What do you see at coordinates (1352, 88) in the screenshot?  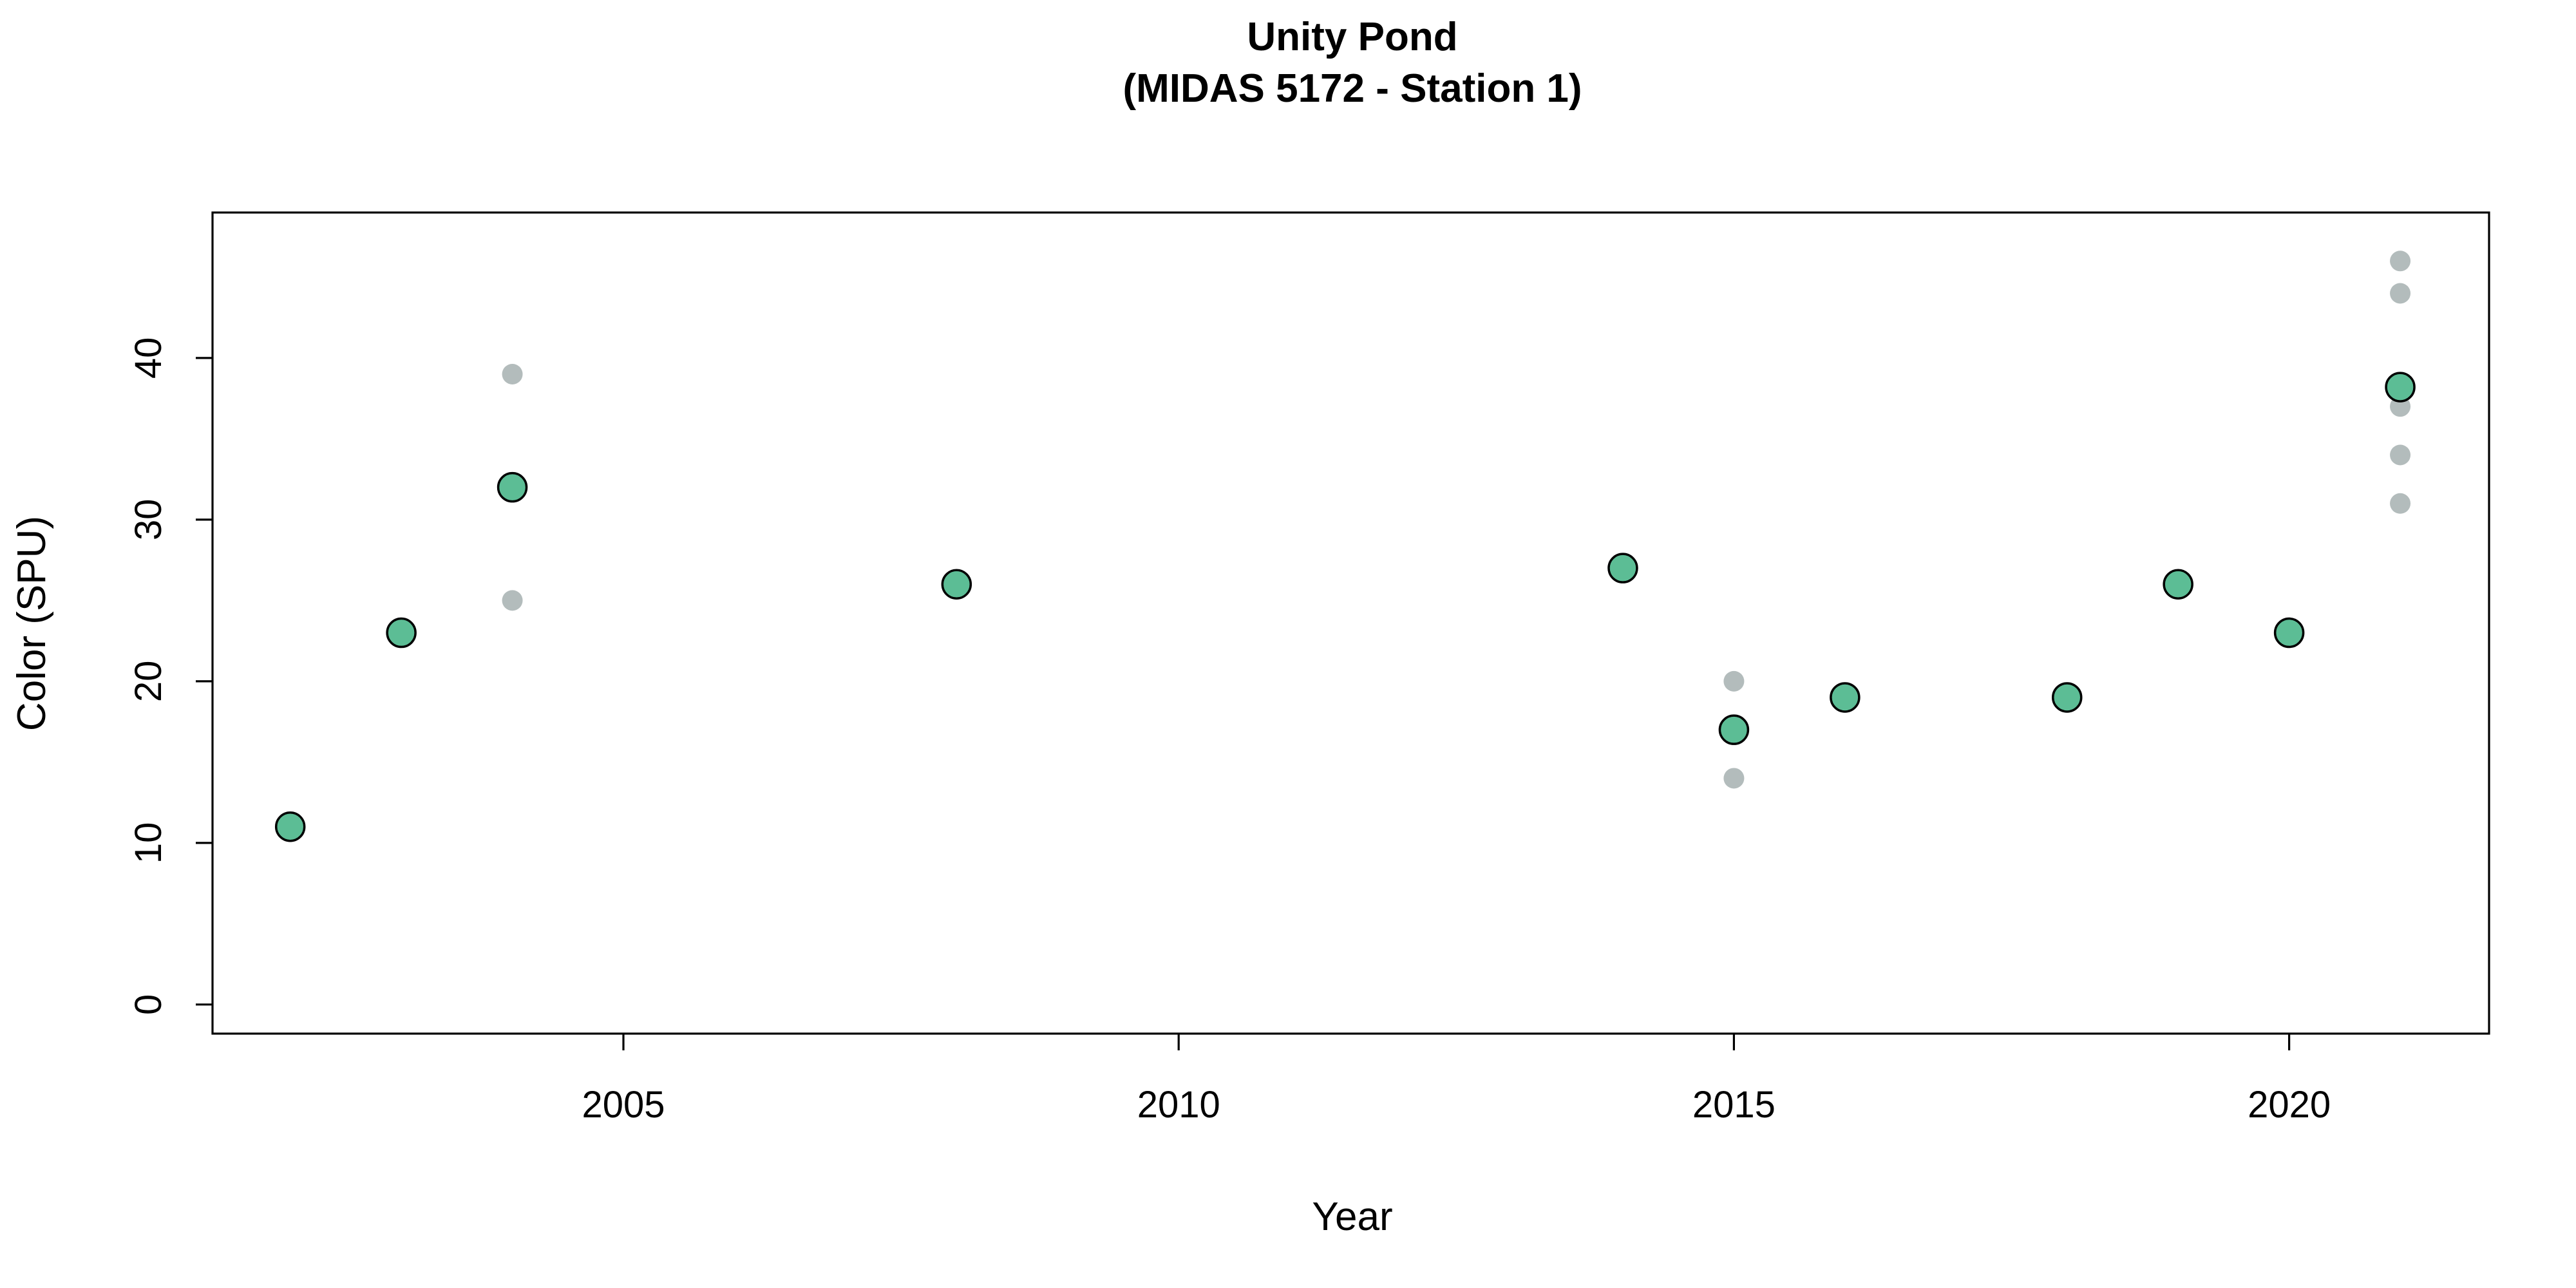 I see `chart-subtitle: (MIDAS 5172 - Station 1)` at bounding box center [1352, 88].